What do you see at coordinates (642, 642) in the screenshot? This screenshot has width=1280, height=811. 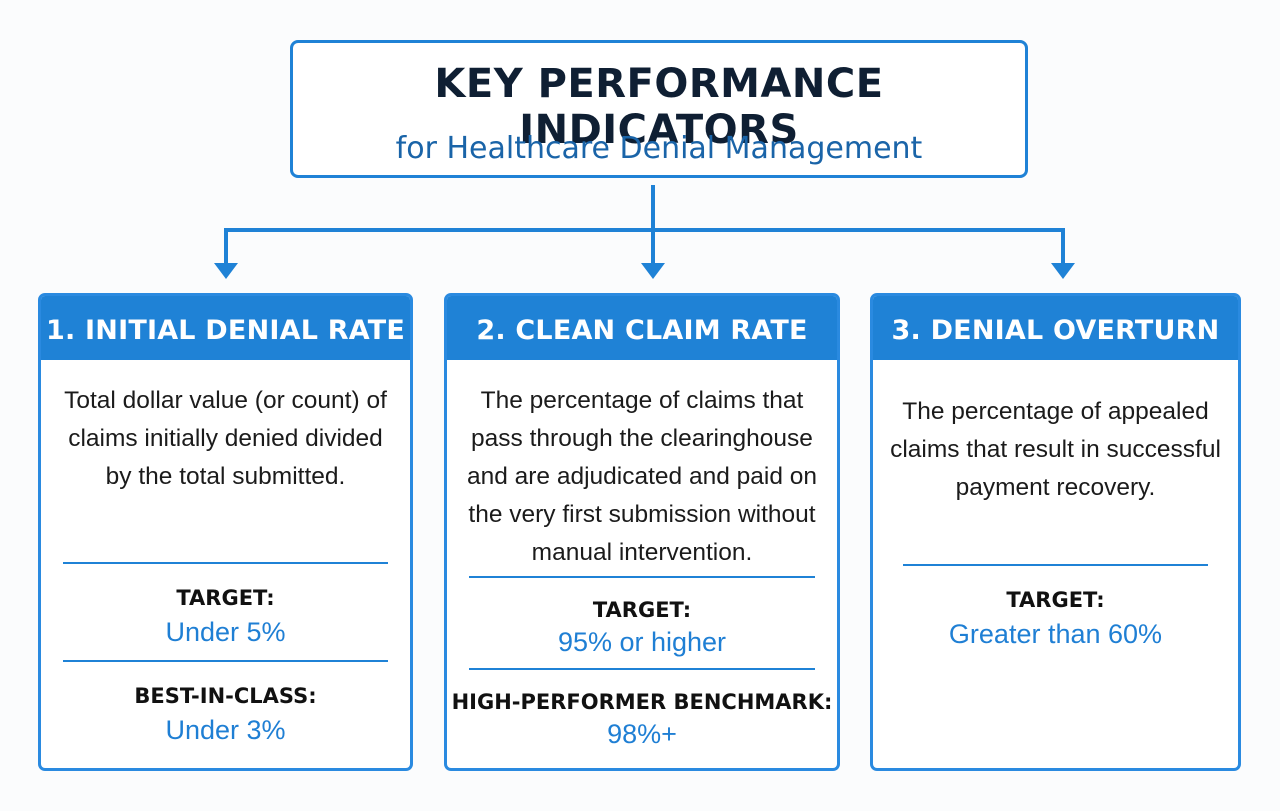 I see `target-value: 95% or higher` at bounding box center [642, 642].